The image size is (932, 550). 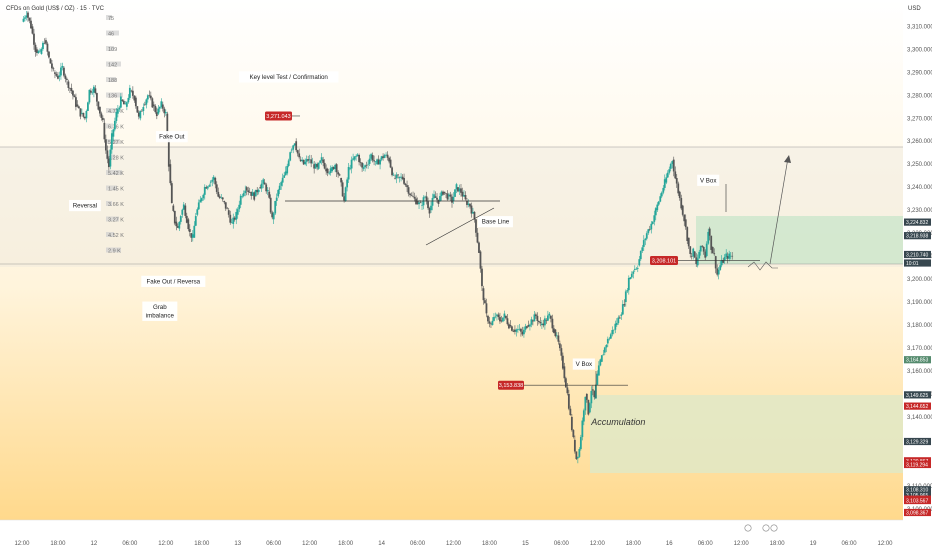 What do you see at coordinates (917, 502) in the screenshot?
I see `price-axis-tag-label: 3,103.567` at bounding box center [917, 502].